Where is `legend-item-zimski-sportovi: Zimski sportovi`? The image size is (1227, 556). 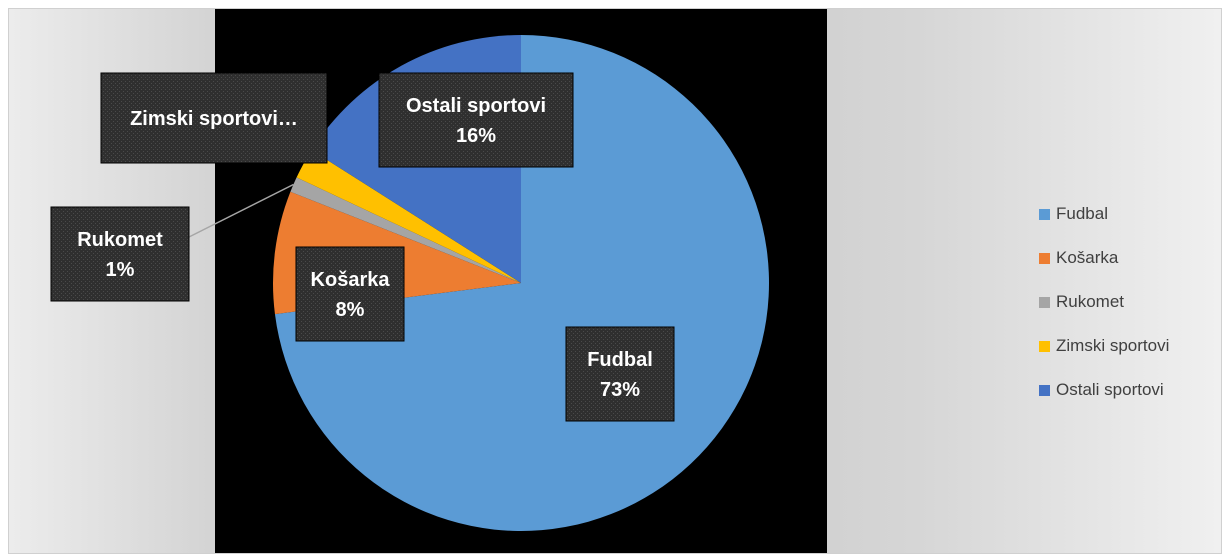
legend-item-zimski-sportovi: Zimski sportovi is located at coordinates (1104, 346).